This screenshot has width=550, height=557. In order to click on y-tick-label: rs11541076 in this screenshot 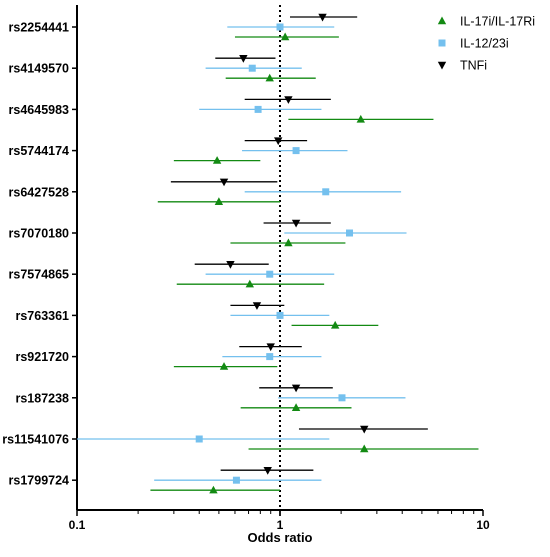, I will do `click(35, 440)`.